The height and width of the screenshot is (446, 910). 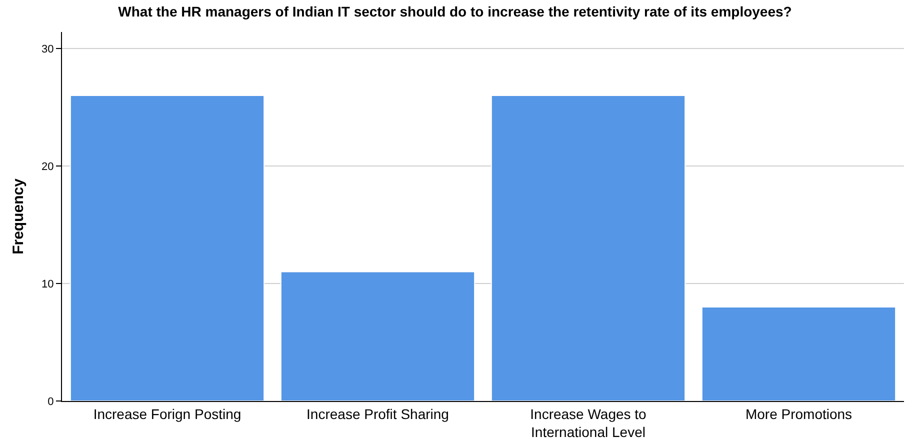 What do you see at coordinates (48, 166) in the screenshot?
I see `y-tick-label: 20` at bounding box center [48, 166].